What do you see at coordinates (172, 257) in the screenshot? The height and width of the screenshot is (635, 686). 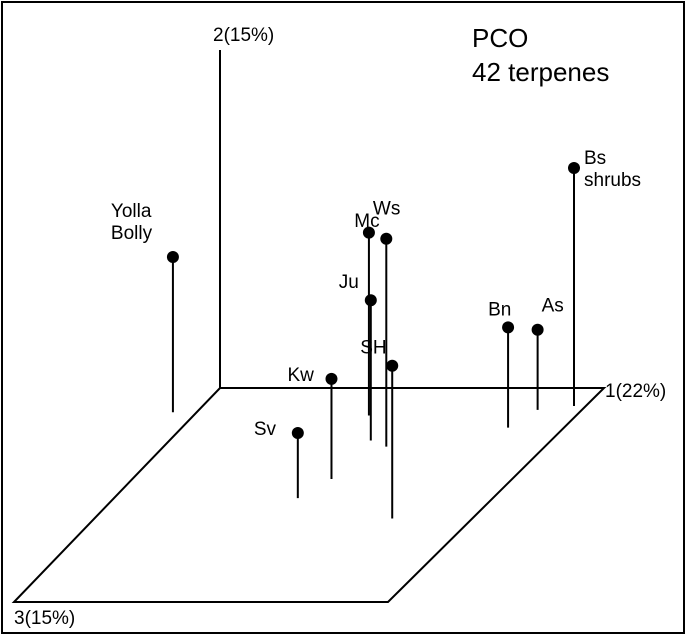 I see `point-yolla` at bounding box center [172, 257].